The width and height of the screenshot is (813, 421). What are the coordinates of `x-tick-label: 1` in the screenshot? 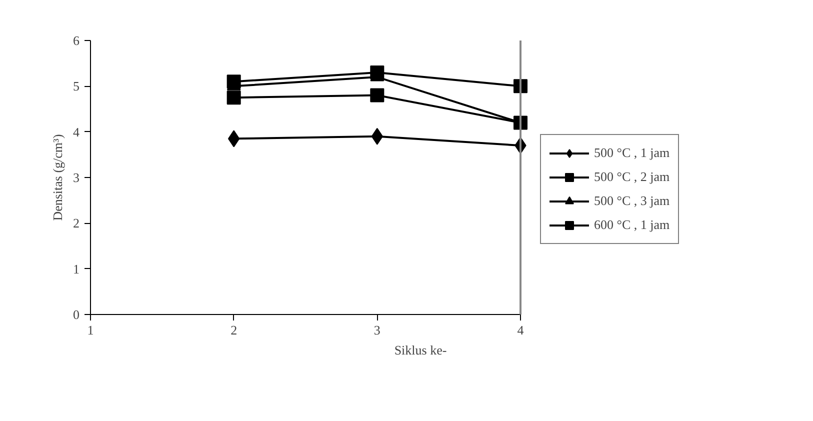 It's located at (90, 330).